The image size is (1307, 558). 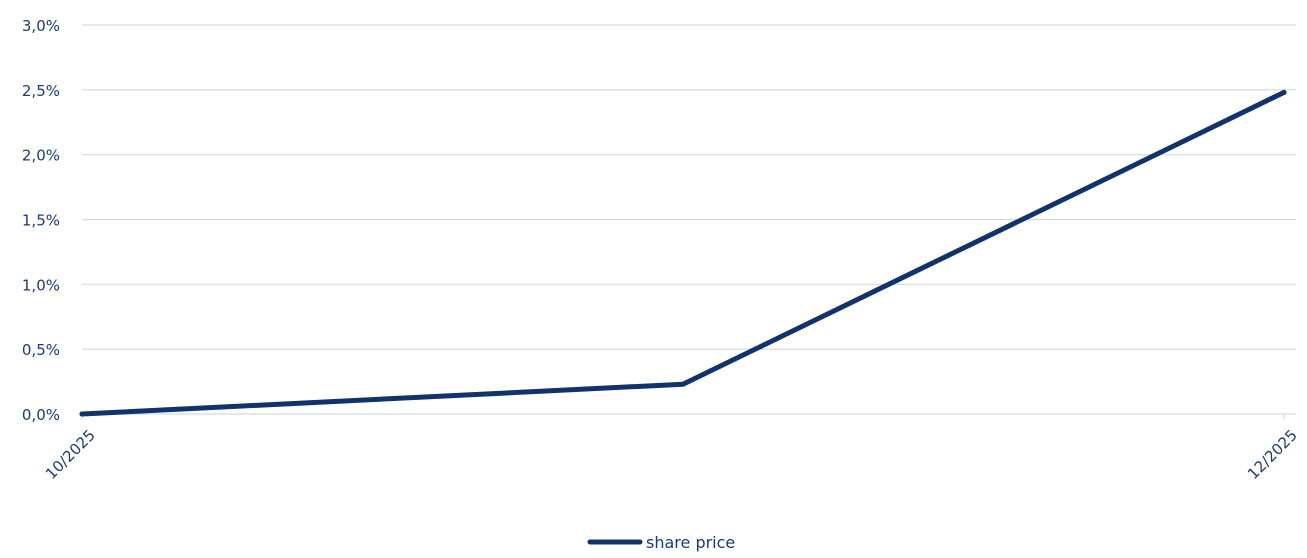 I want to click on y-tick-label: 1,5%, so click(x=41, y=221).